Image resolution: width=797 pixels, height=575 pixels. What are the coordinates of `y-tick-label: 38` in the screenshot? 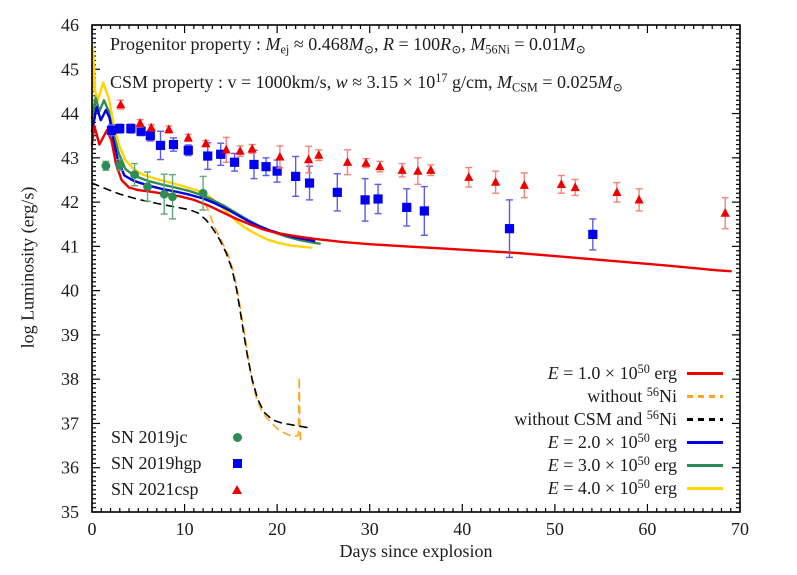 It's located at (70, 379).